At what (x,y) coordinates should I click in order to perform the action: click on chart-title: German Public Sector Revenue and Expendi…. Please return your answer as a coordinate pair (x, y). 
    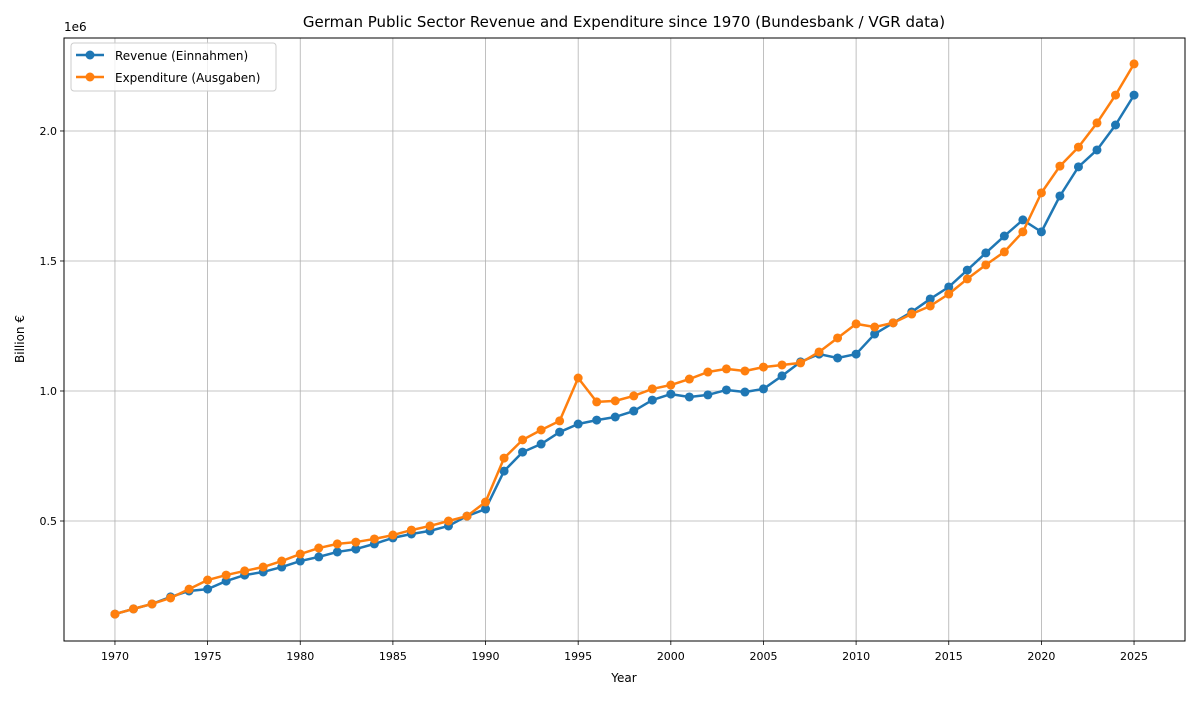
    Looking at the image, I should click on (624, 22).